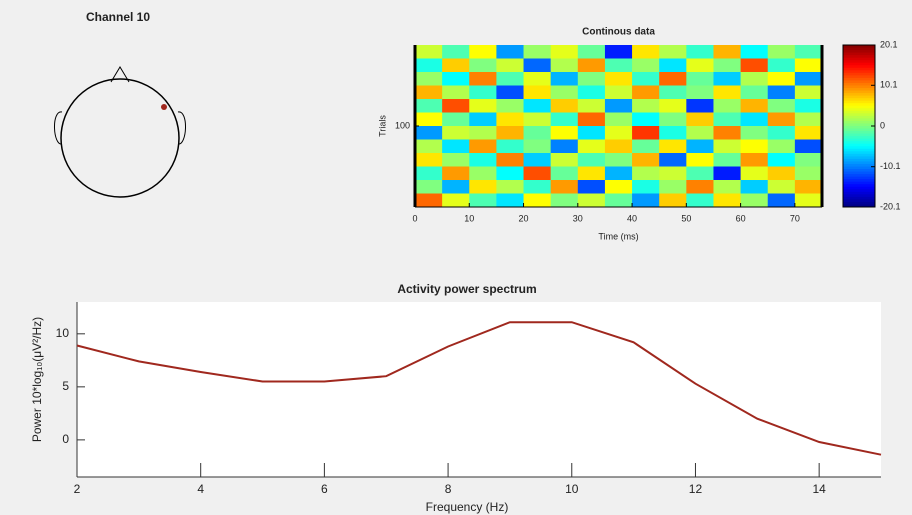 The width and height of the screenshot is (912, 515). I want to click on x-tick-label: 4, so click(200, 489).